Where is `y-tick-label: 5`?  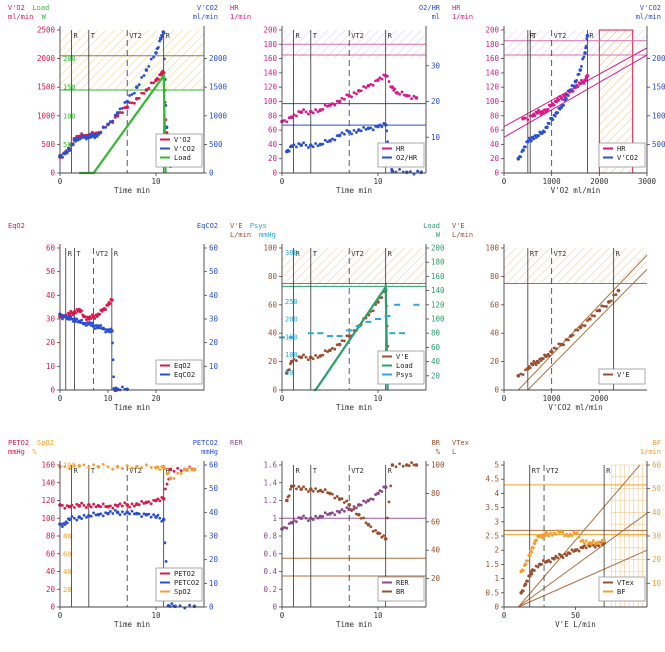
y-tick-label: 5 is located at coordinates (496, 465).